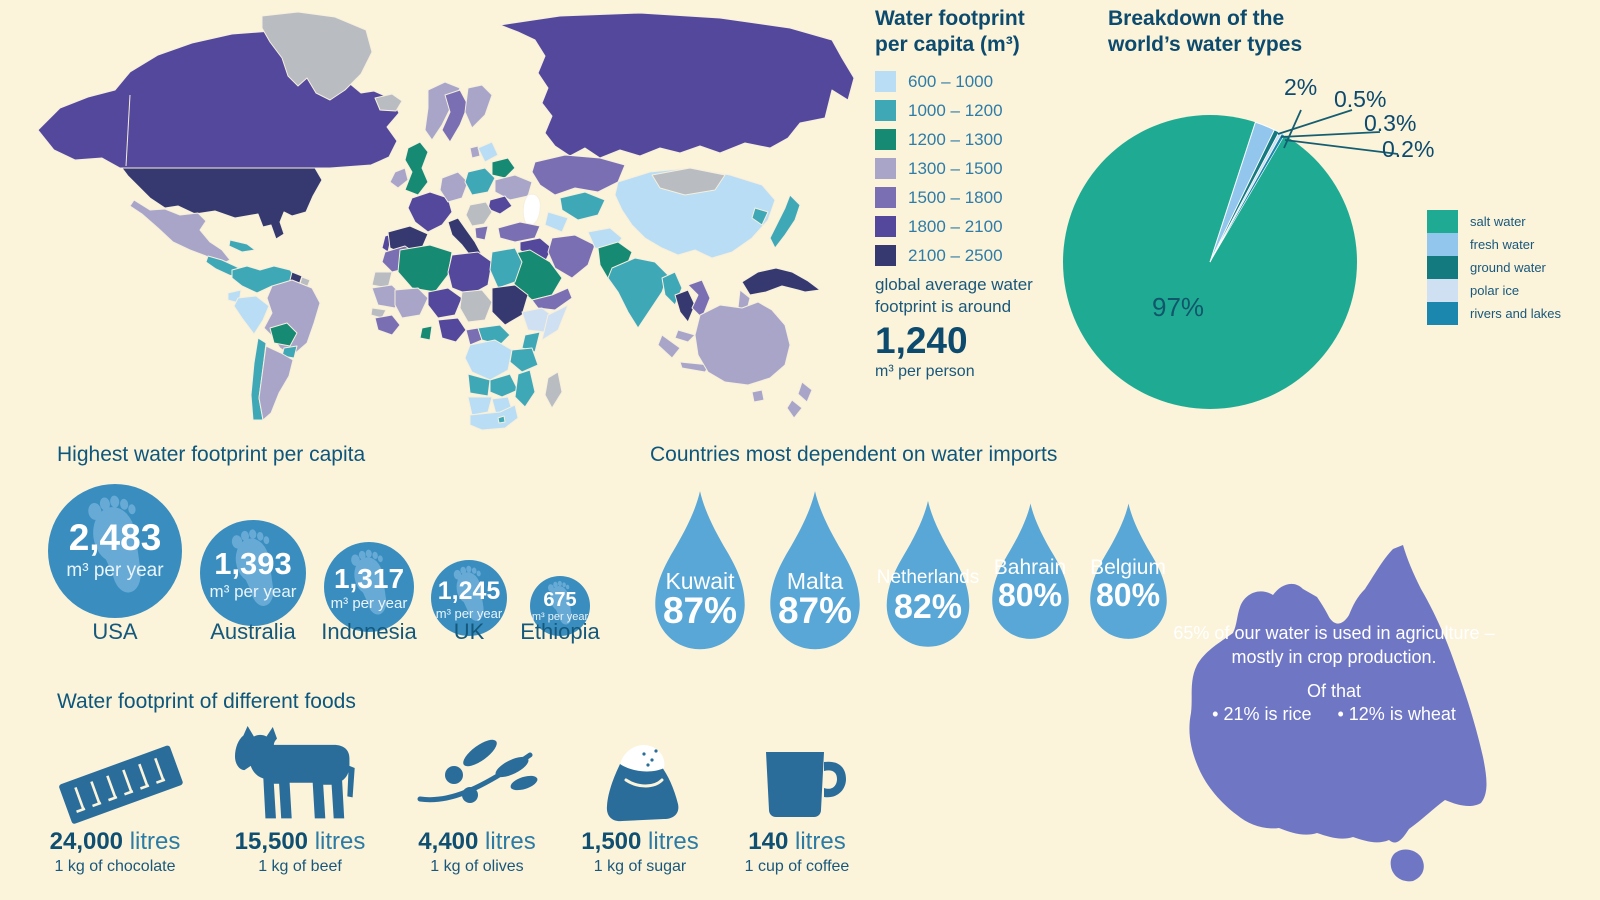 This screenshot has height=900, width=1600. What do you see at coordinates (115, 537) in the screenshot?
I see `footprint-value-usa: 2,483` at bounding box center [115, 537].